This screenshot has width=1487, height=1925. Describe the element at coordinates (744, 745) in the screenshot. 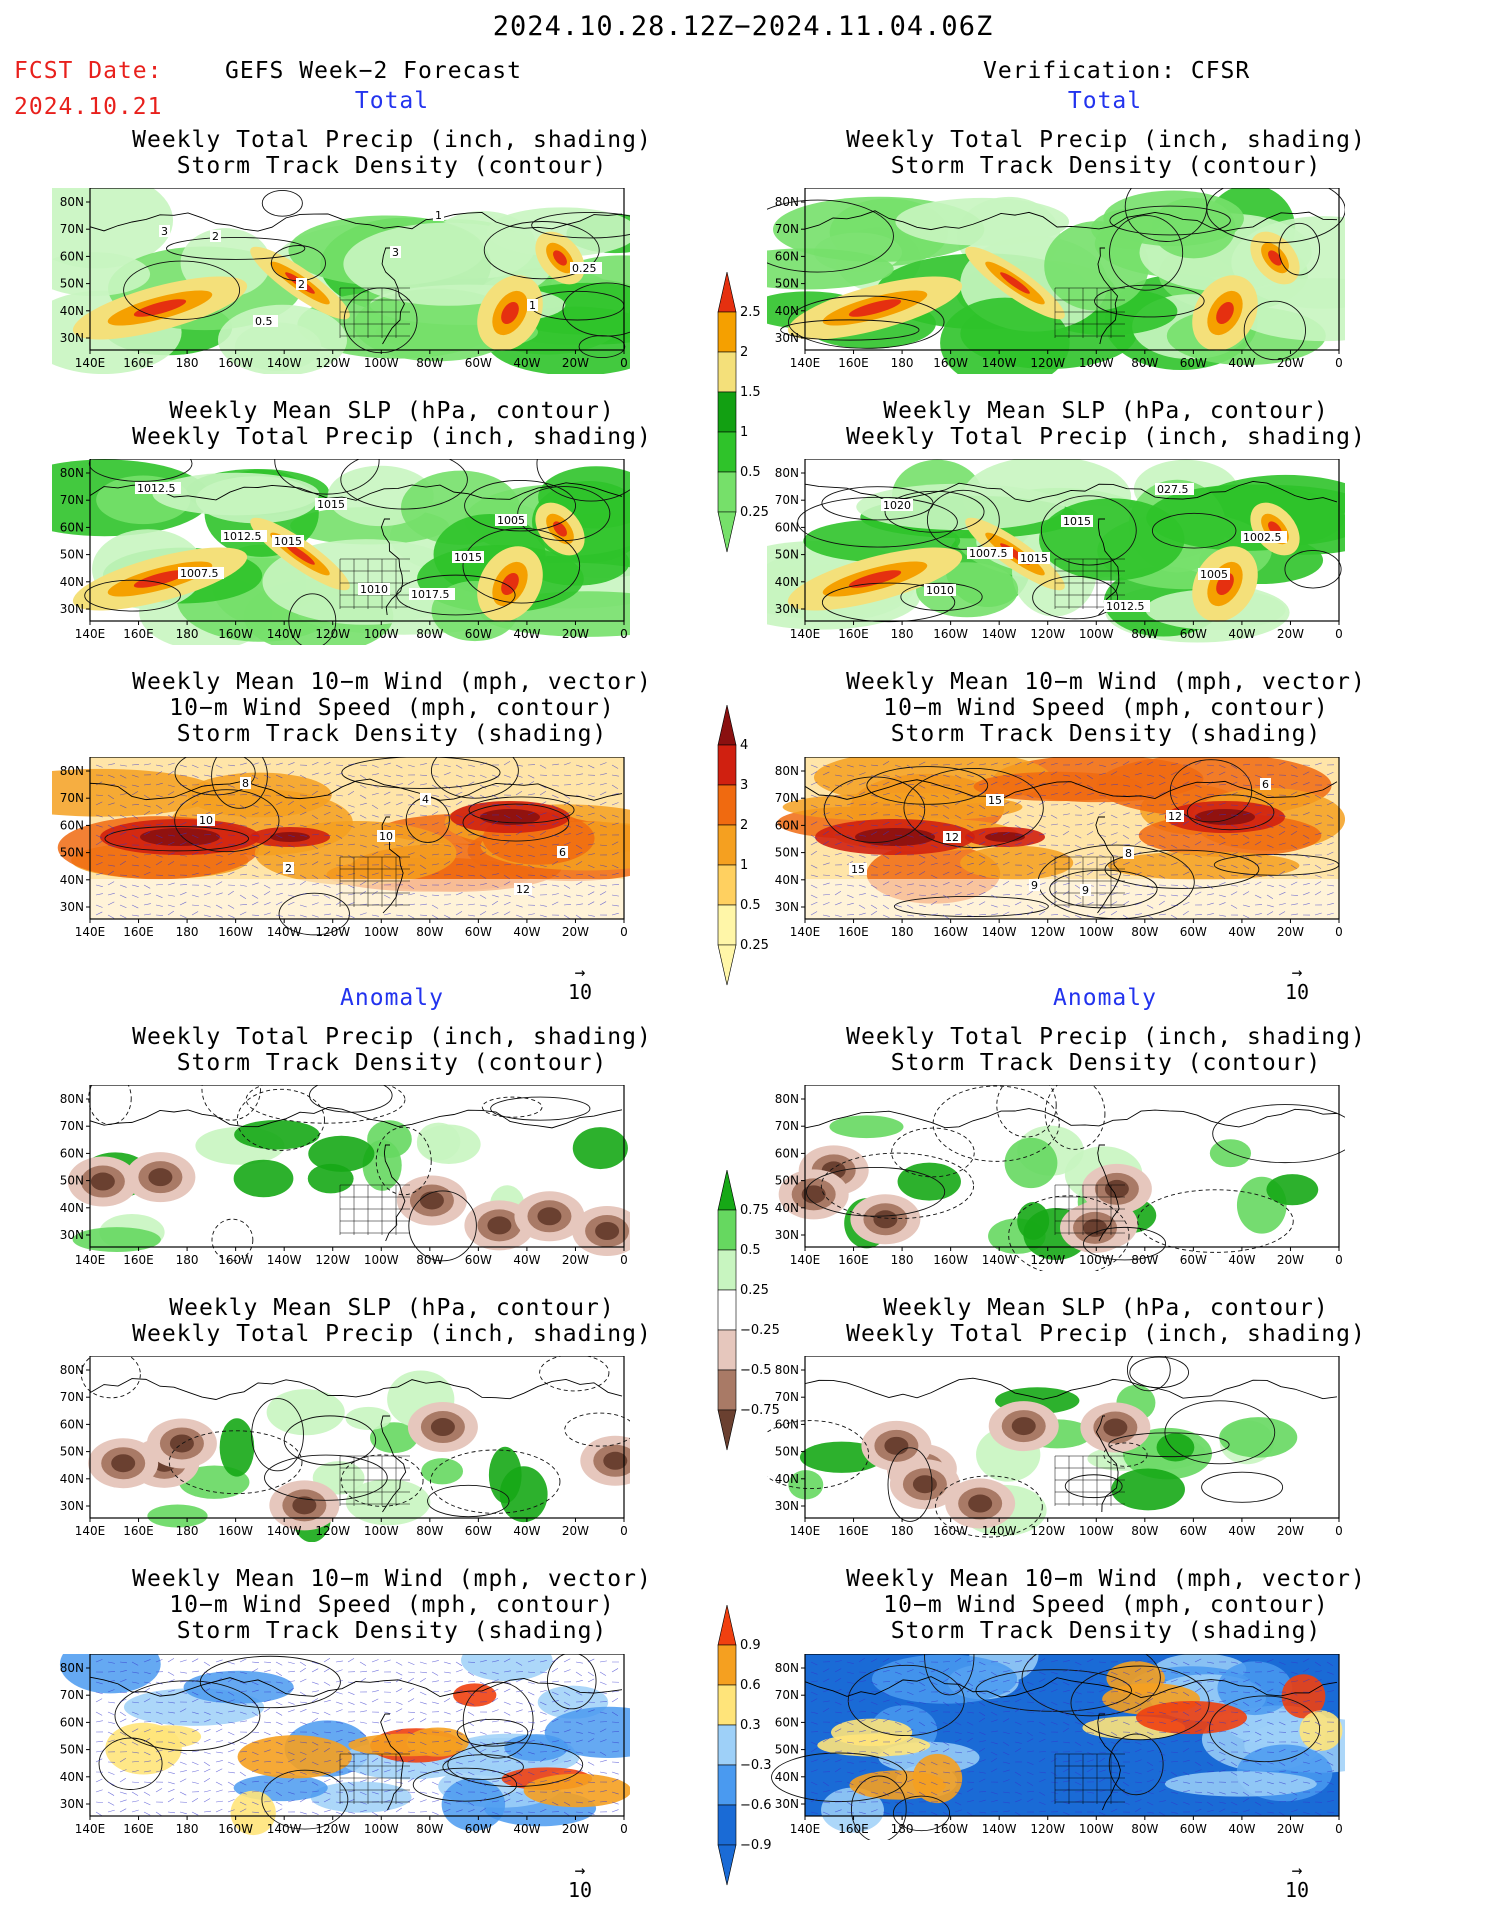

I see `colorbar-tick-label: 4` at that location.